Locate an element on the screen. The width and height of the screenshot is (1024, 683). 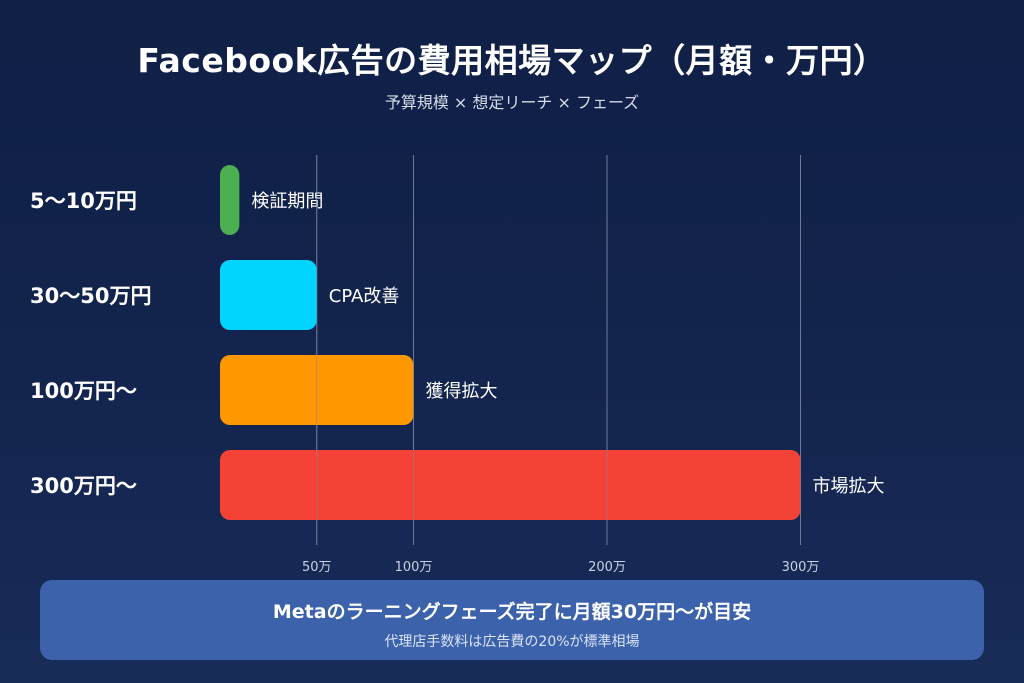
category-label: 300万円〜 is located at coordinates (83, 486).